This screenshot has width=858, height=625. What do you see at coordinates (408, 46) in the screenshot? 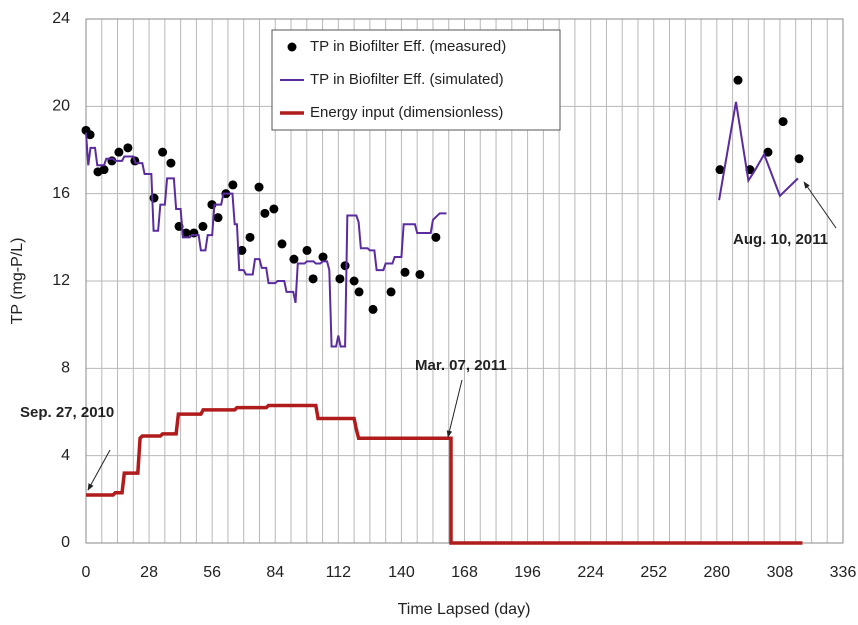
I see `legend-label: TP in Biofilter Eff. (measured)` at bounding box center [408, 46].